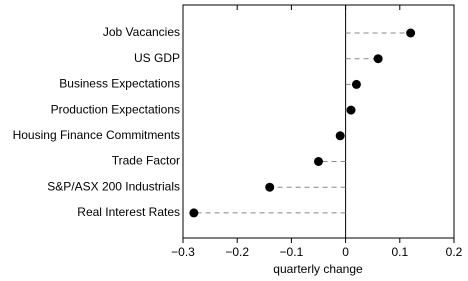 The height and width of the screenshot is (281, 468). Describe the element at coordinates (96, 135) in the screenshot. I see `y-tick-label: Housing Finance Commitments` at that location.